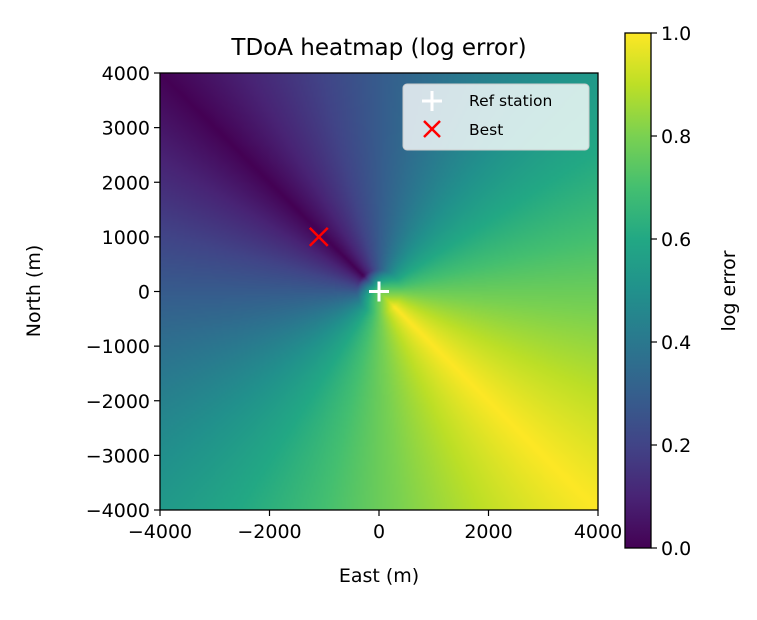 Image resolution: width=757 pixels, height=620 pixels. I want to click on legend: Ref station Best, so click(496, 117).